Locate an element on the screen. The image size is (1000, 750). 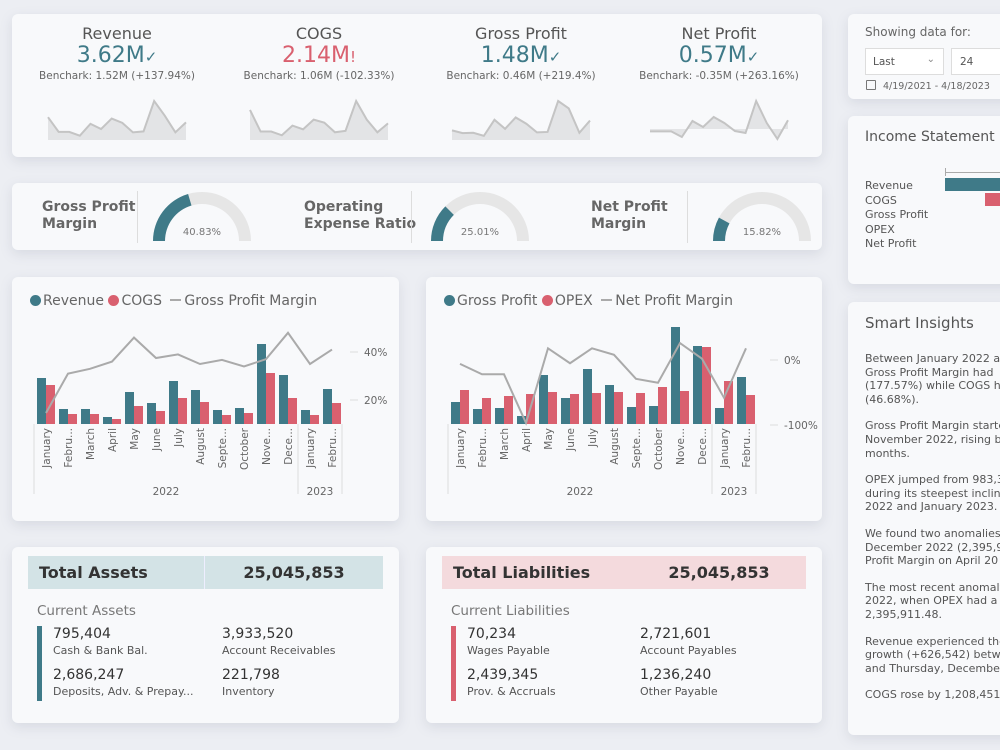
kpi-benchmark: Benchark: 1.06M (-102.33%) is located at coordinates (319, 76).